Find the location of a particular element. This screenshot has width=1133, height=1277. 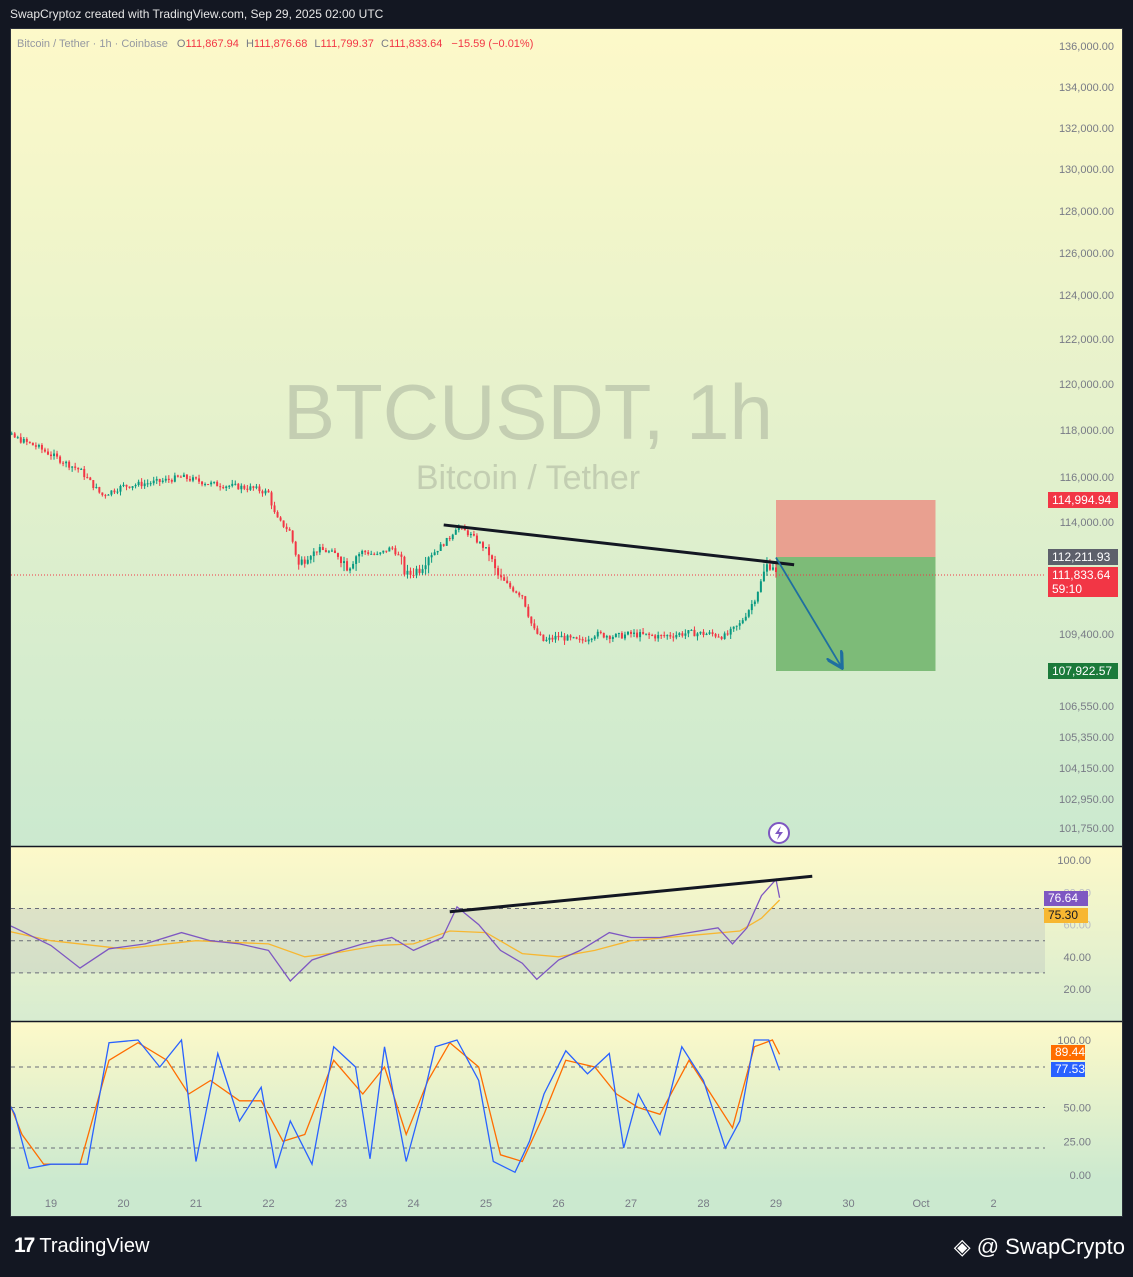

resistance-trendline is located at coordinates (619, 545).